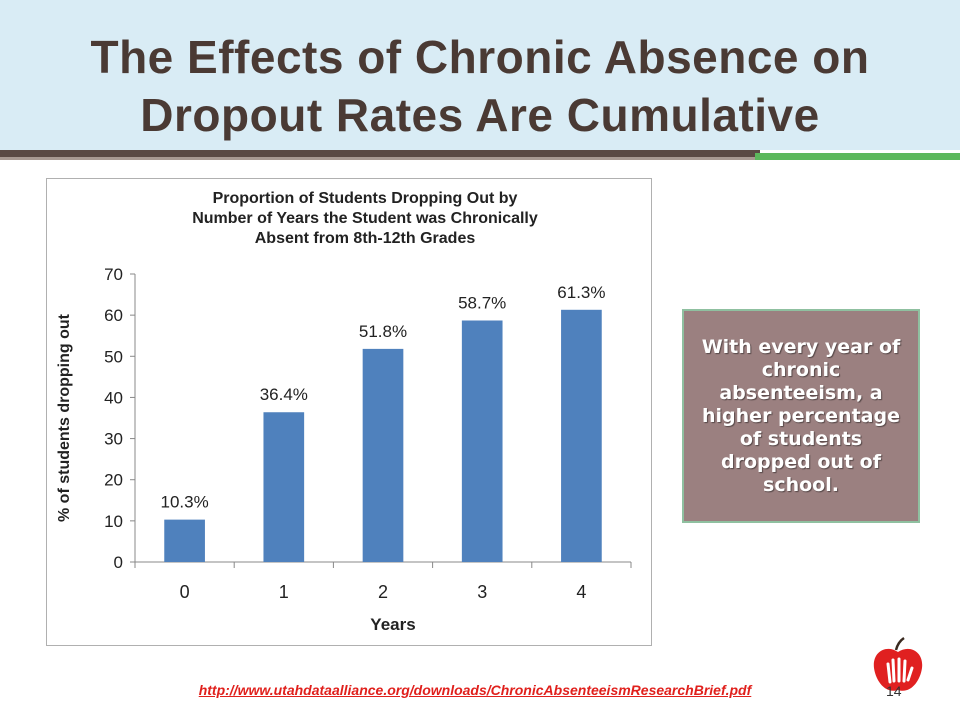  I want to click on y-tick-label: 0, so click(118, 562).